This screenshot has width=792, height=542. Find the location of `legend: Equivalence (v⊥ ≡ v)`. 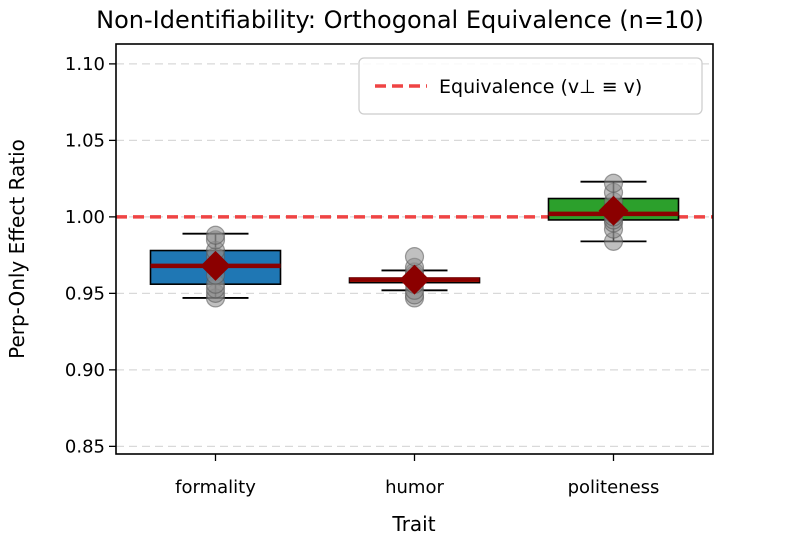

legend: Equivalence (v⊥ ≡ v) is located at coordinates (530, 86).